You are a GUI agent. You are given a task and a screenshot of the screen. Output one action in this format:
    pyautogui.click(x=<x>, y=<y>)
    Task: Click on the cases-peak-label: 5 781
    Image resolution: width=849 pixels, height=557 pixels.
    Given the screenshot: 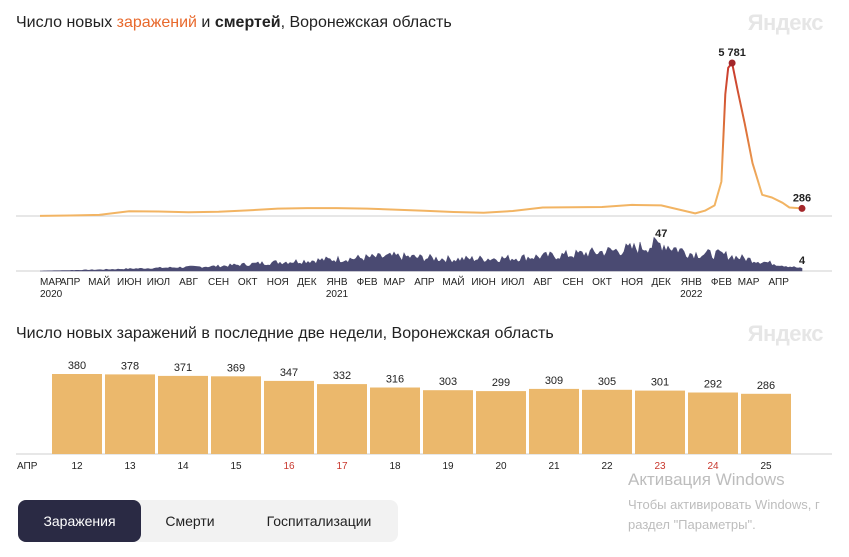 What is the action you would take?
    pyautogui.click(x=732, y=53)
    